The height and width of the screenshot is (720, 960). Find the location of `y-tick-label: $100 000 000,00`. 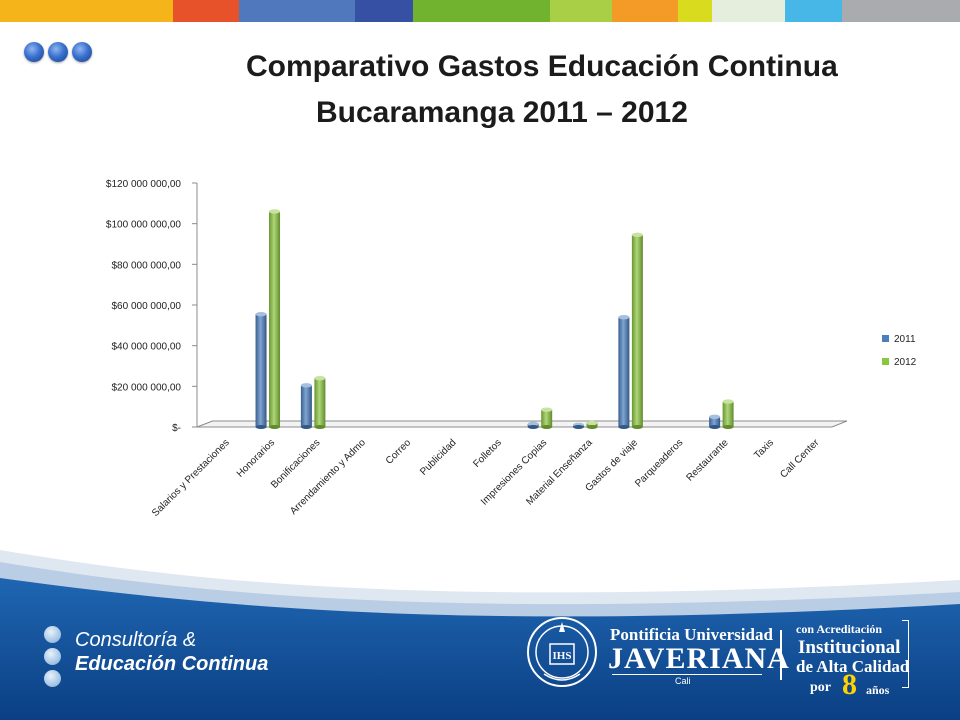

y-tick-label: $100 000 000,00 is located at coordinates (144, 225).